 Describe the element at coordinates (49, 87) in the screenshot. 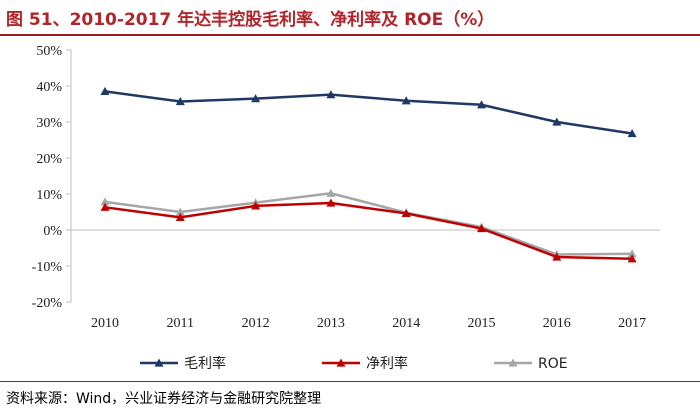

I see `y-tick-label: 40%` at that location.